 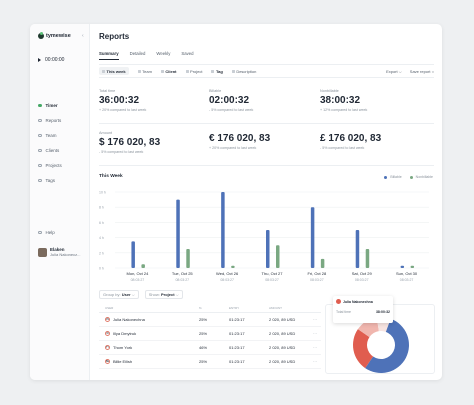 What do you see at coordinates (163, 53) in the screenshot?
I see `tab-weekly: Weekly` at bounding box center [163, 53].